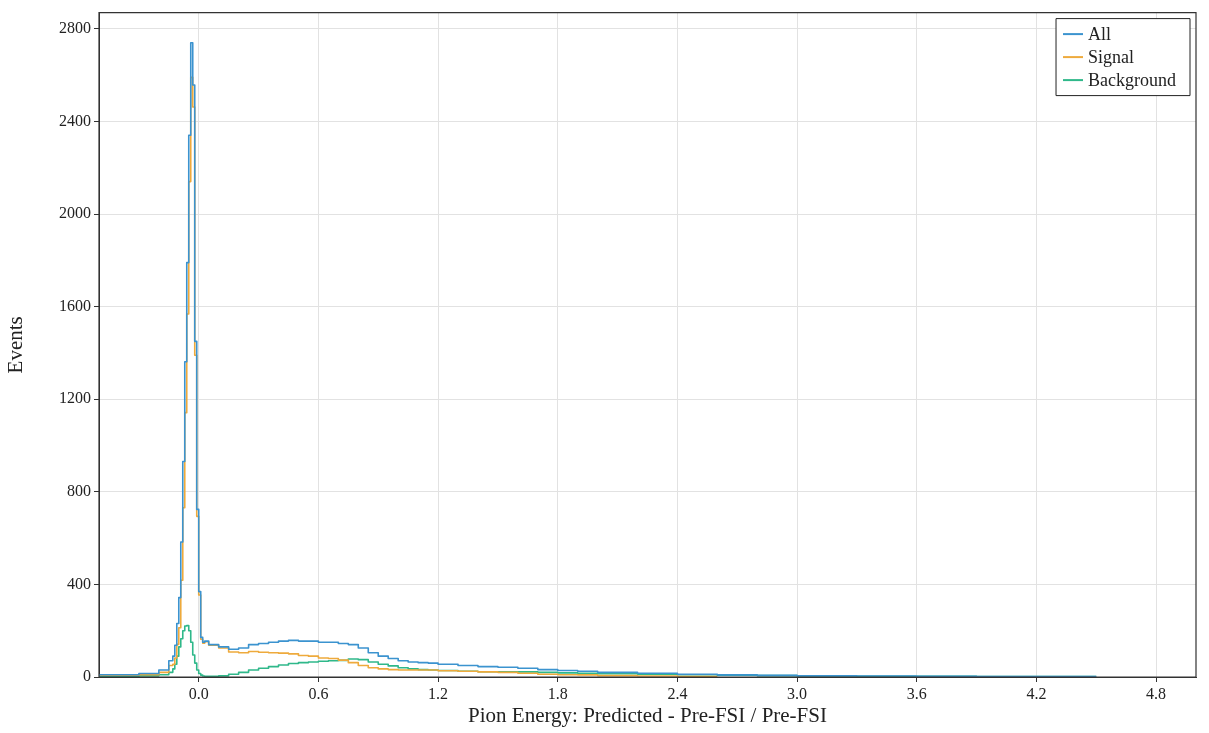  What do you see at coordinates (79, 490) in the screenshot?
I see `y-tick-label: 800` at bounding box center [79, 490].